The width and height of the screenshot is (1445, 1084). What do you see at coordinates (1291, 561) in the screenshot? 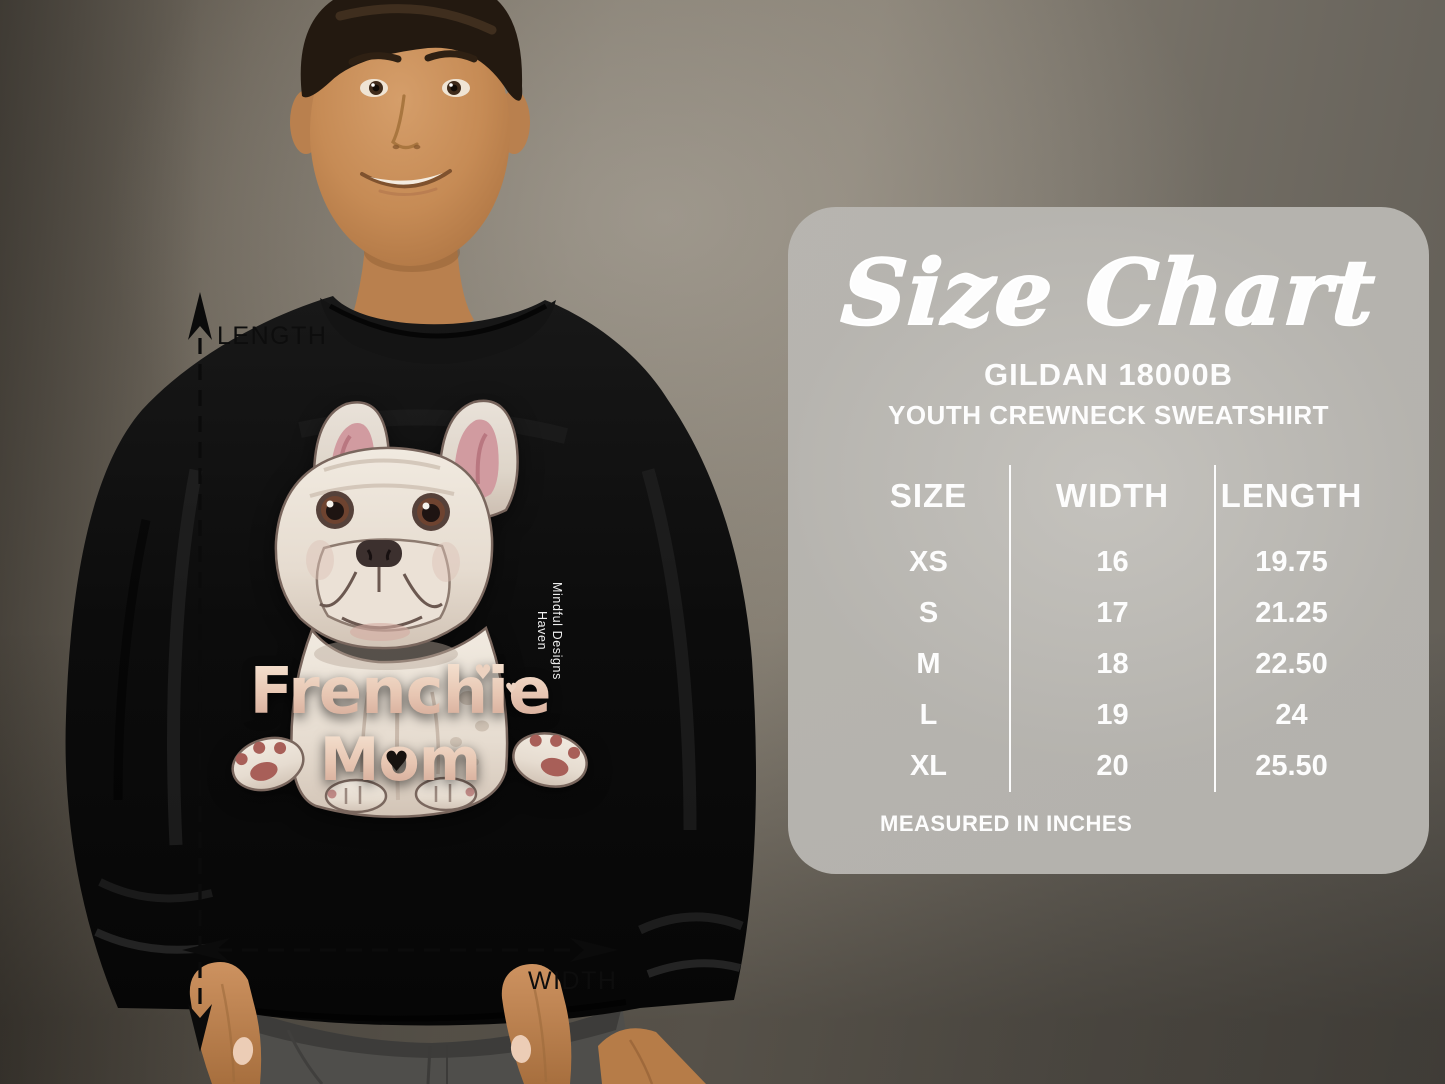
I see `table-cell: 19.75` at bounding box center [1291, 561].